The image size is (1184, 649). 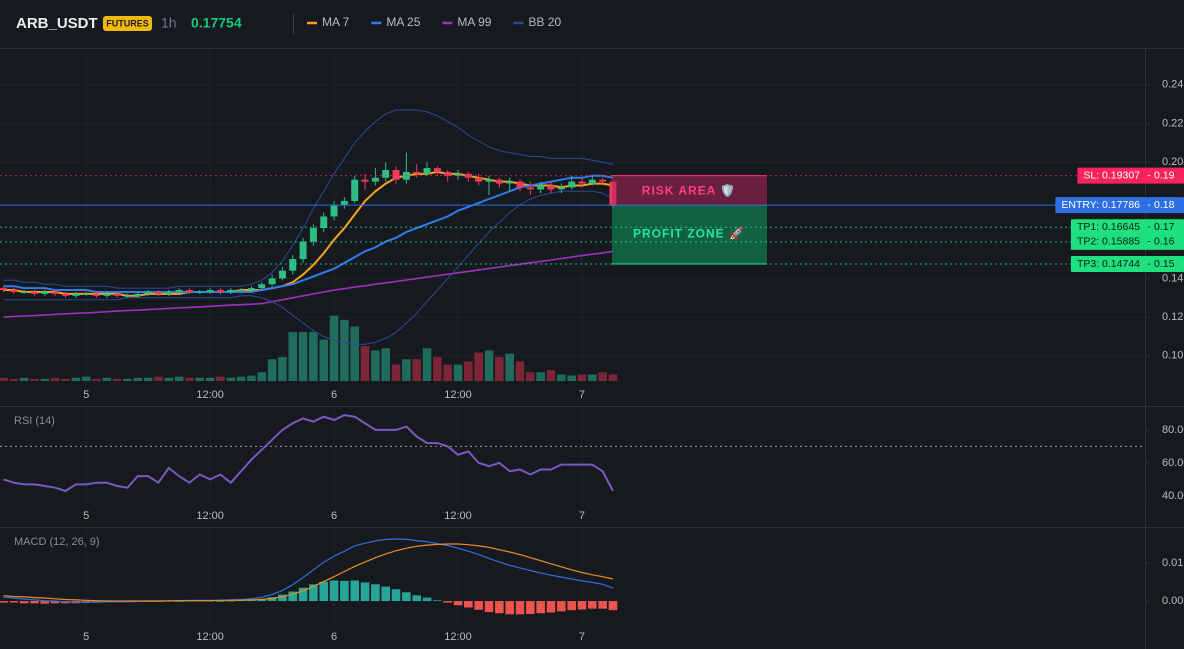 What do you see at coordinates (1173, 430) in the screenshot?
I see `y-tick-label: 80.00` at bounding box center [1173, 430].